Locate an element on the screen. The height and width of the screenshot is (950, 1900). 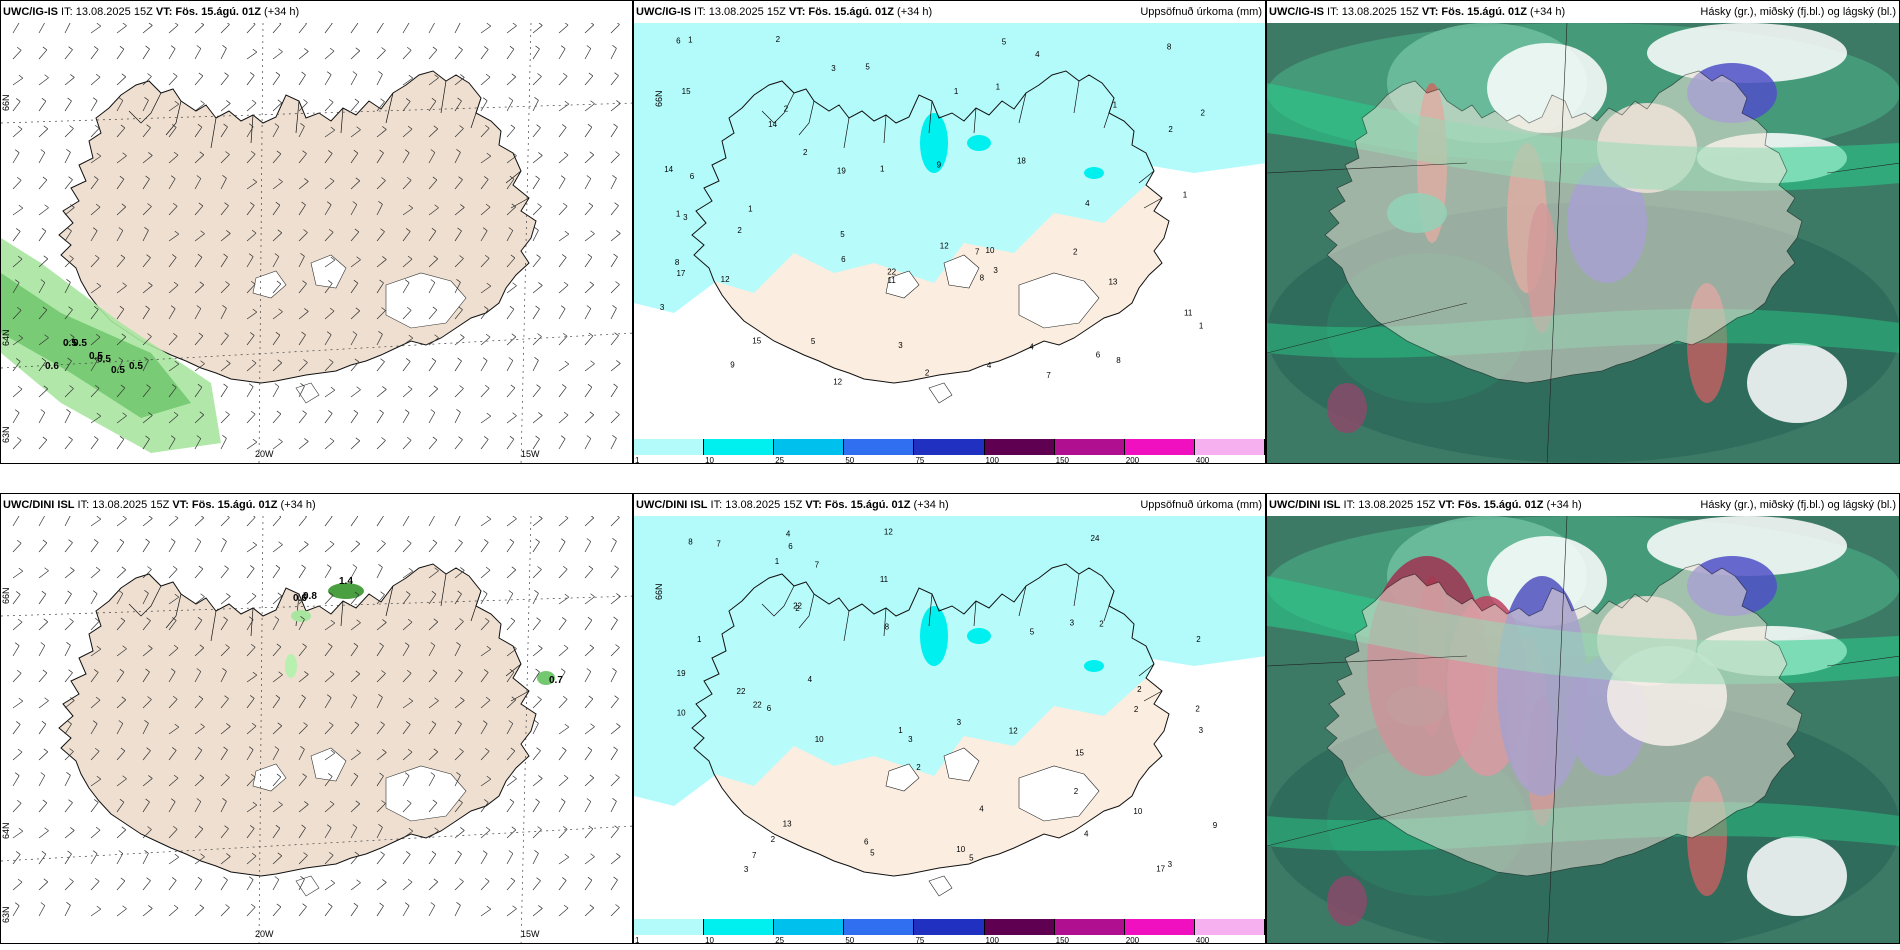
precip-colorbar: 1 10 25 50 75 100 150 200 400 is located at coordinates (949, 451).